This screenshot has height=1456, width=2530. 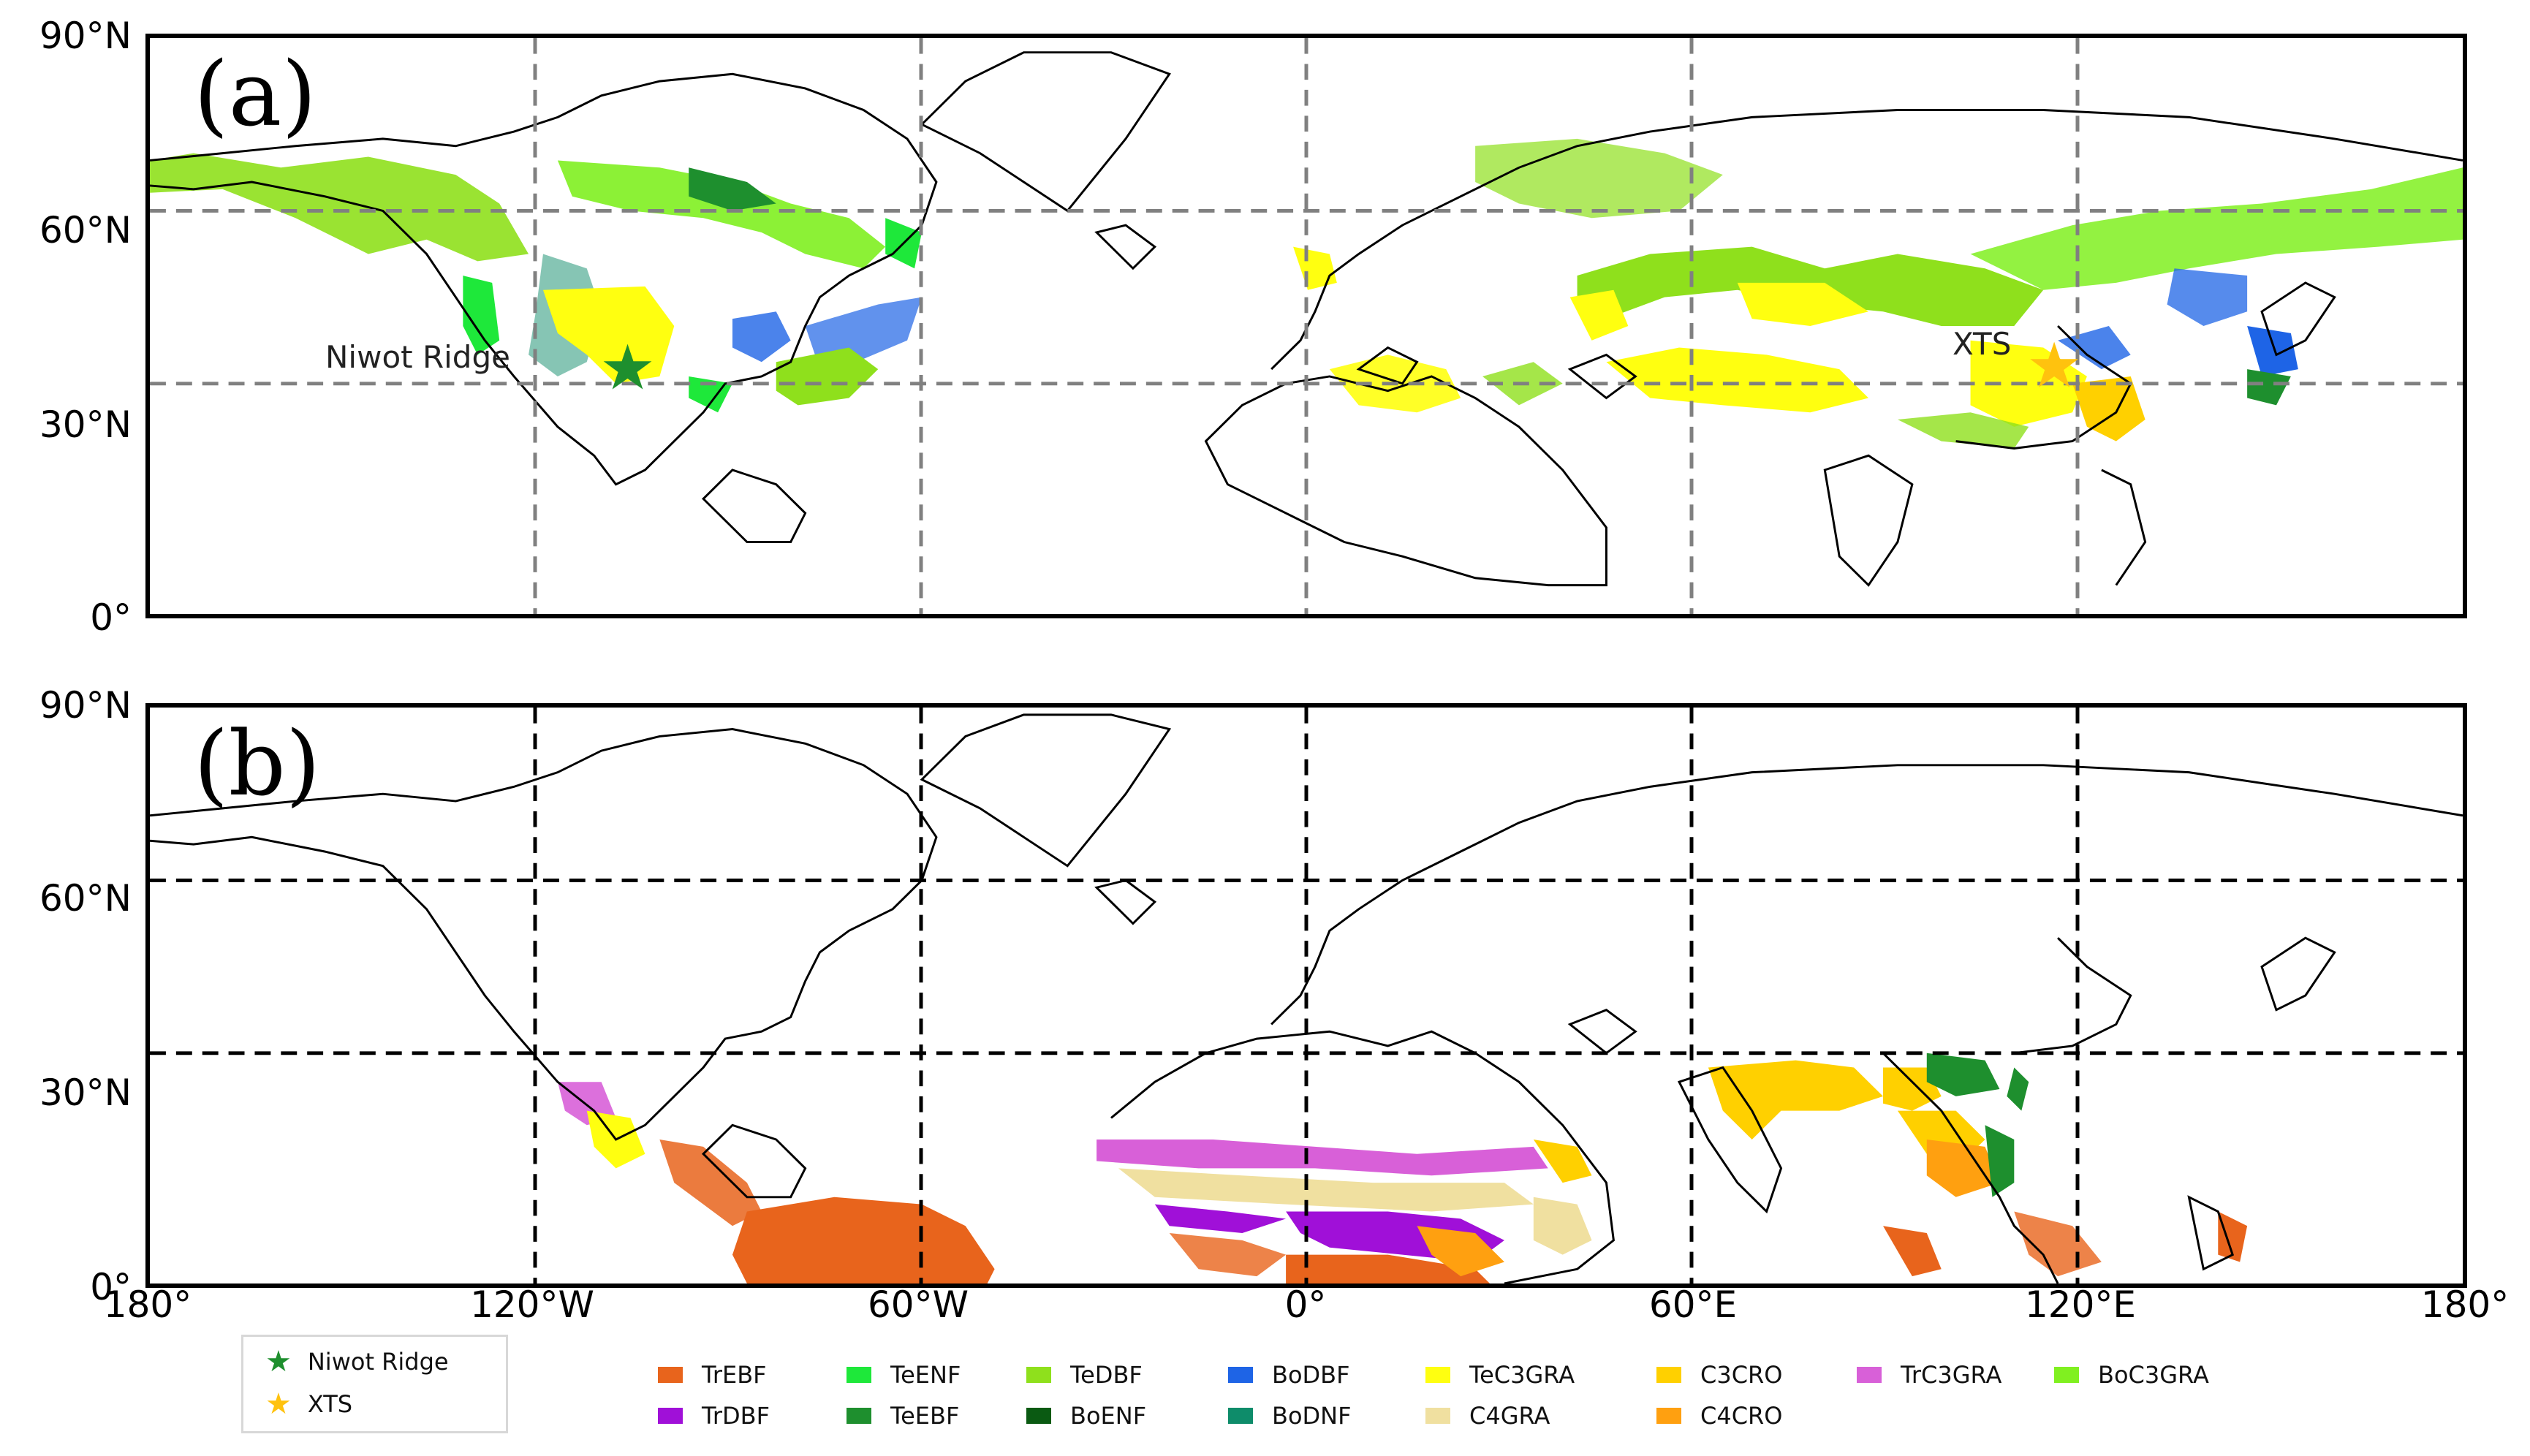 I want to click on lat-tick-b-60: 60°N, so click(x=86, y=898).